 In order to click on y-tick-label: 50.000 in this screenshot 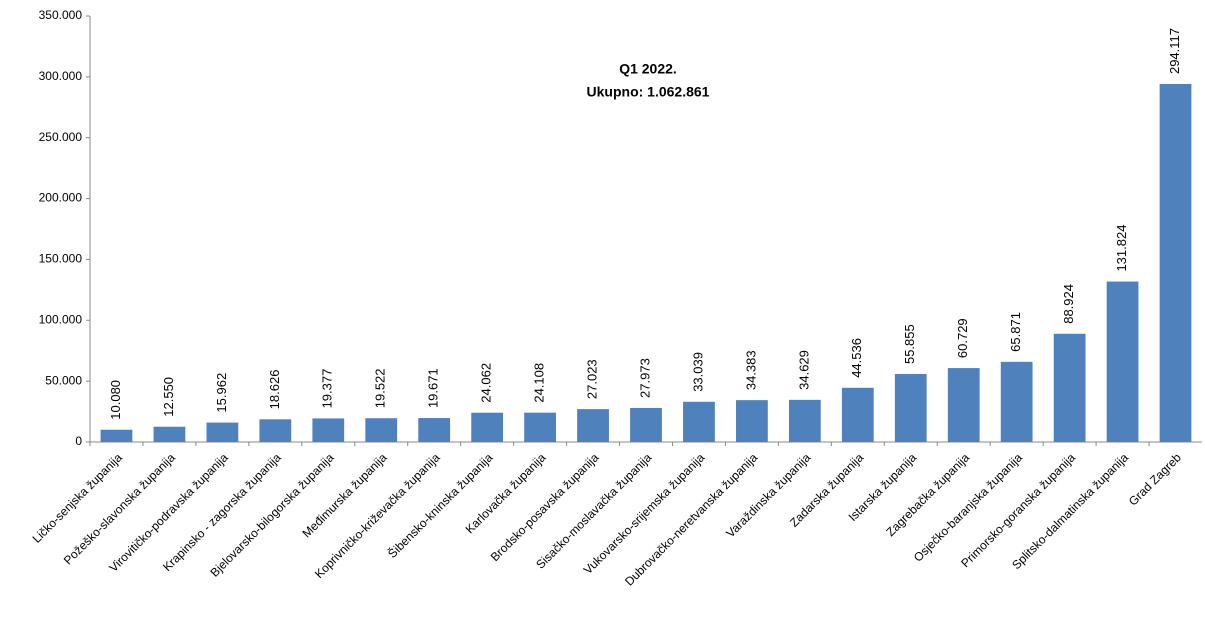, I will do `click(63, 380)`.